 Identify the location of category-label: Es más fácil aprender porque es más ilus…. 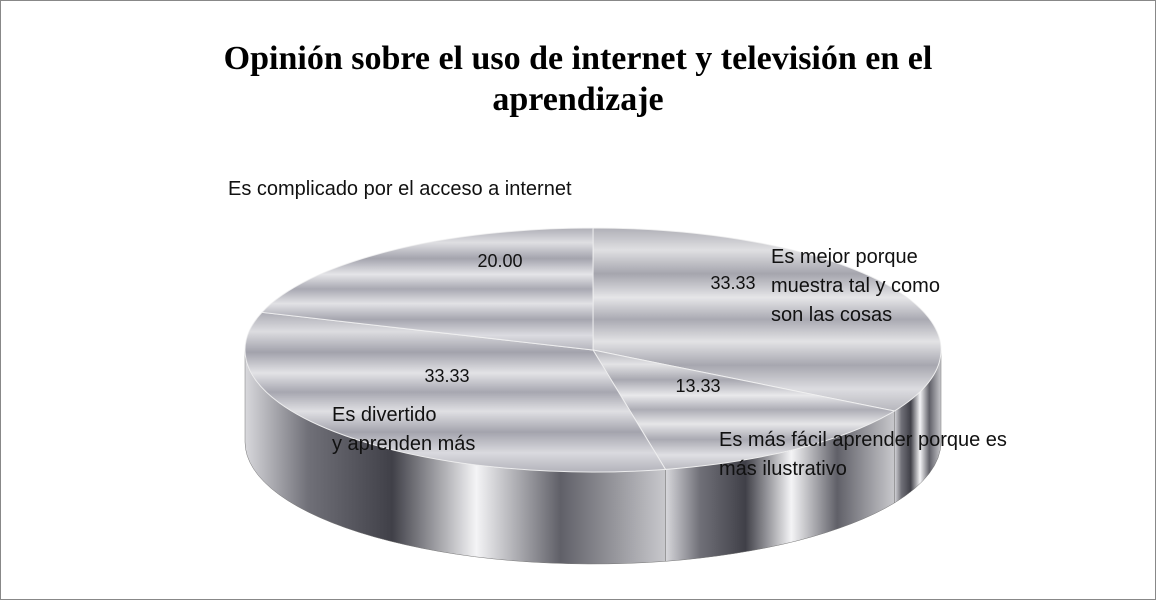
(863, 454).